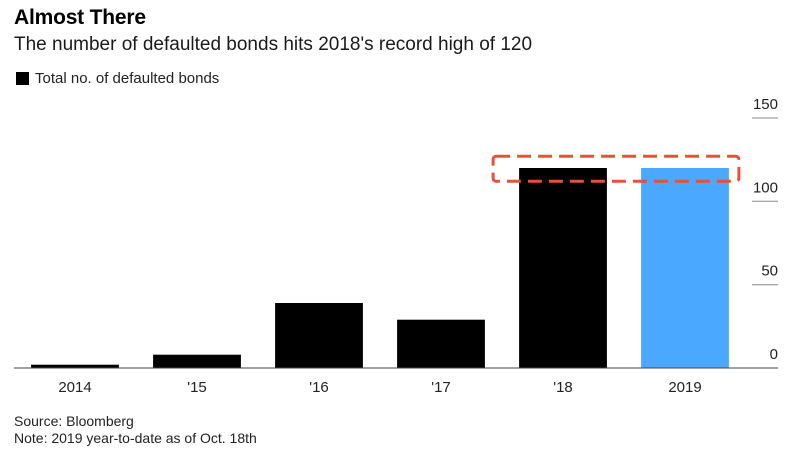  Describe the element at coordinates (197, 387) in the screenshot. I see `x-tick-label: '15` at that location.